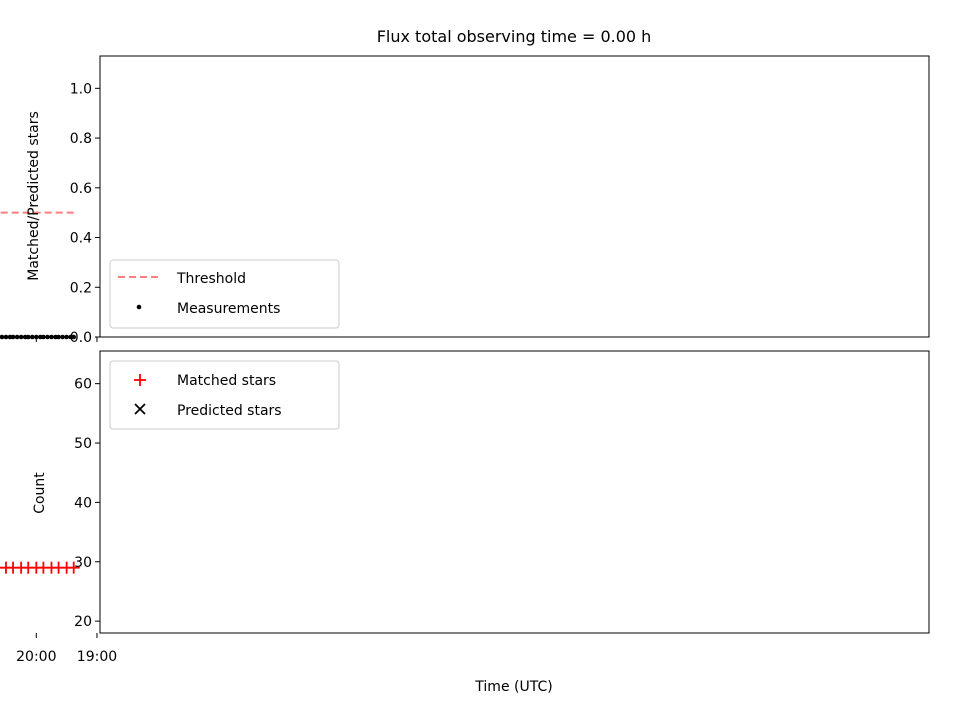  What do you see at coordinates (40, 493) in the screenshot?
I see `count-y-axis-label: Count` at bounding box center [40, 493].